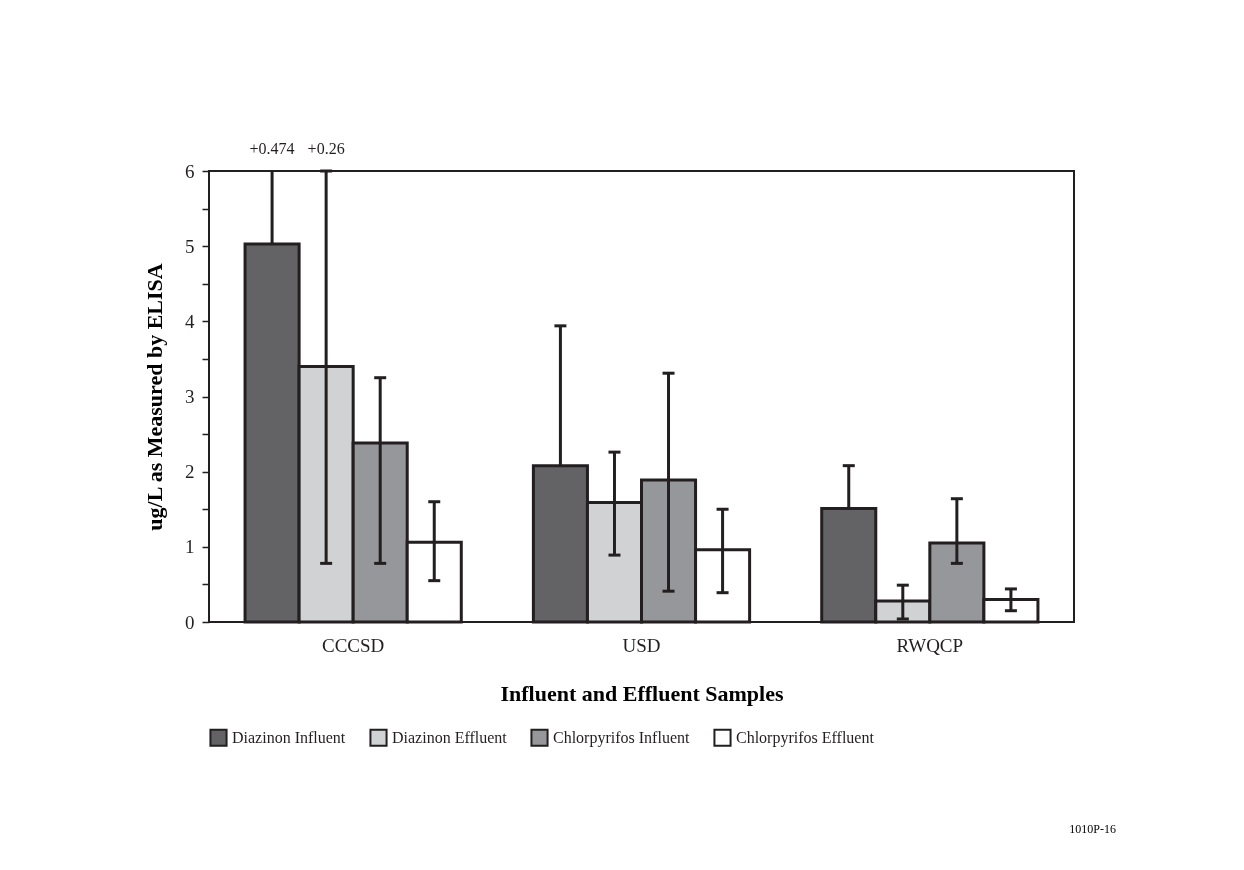 The width and height of the screenshot is (1244, 870). I want to click on x-tick-label: CCCSD, so click(353, 645).